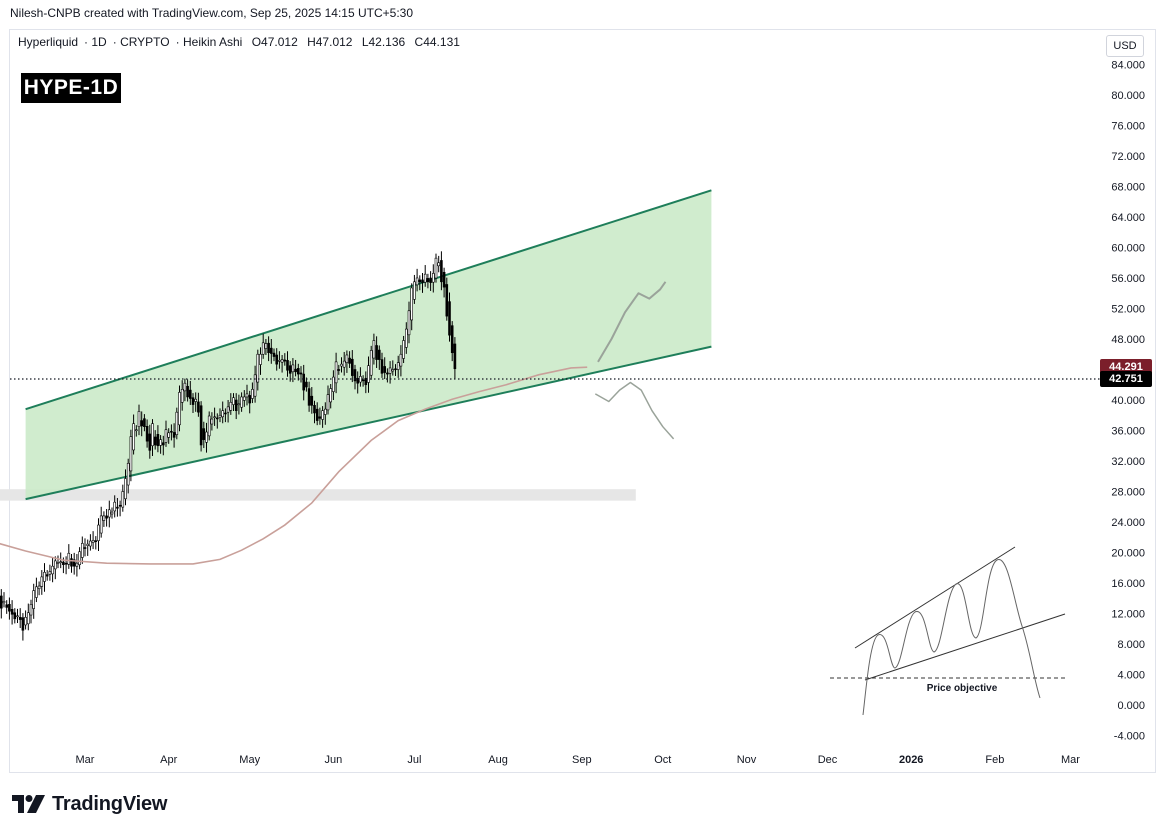 The width and height of the screenshot is (1165, 833). Describe the element at coordinates (1125, 46) in the screenshot. I see `currency-selector: USD` at that location.